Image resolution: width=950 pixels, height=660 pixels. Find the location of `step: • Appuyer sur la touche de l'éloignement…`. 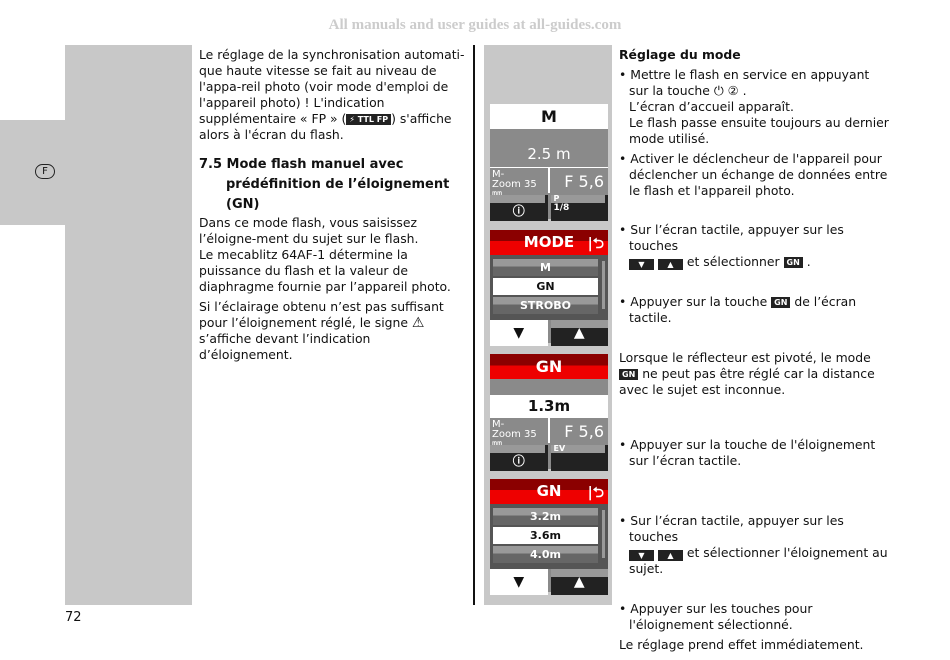

step: • Appuyer sur la touche de l'éloignement… is located at coordinates (747, 452).